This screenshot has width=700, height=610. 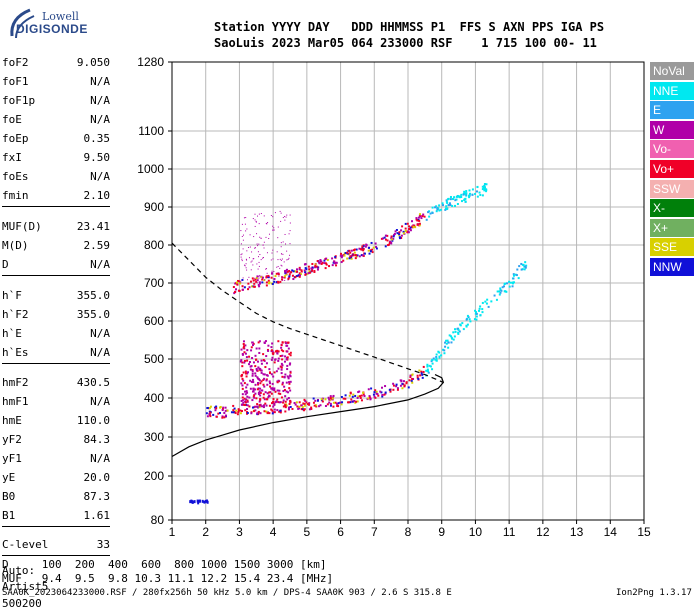 What do you see at coordinates (56, 245) in the screenshot?
I see `param-row: M(D) 2.59` at bounding box center [56, 245].